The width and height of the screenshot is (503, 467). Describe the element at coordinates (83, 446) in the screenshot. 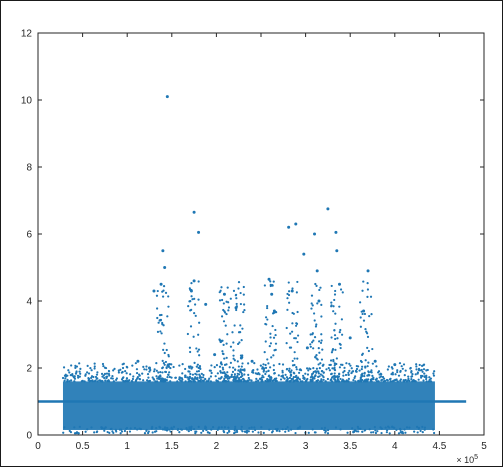

I see `x-tick-label: 0.5` at that location.